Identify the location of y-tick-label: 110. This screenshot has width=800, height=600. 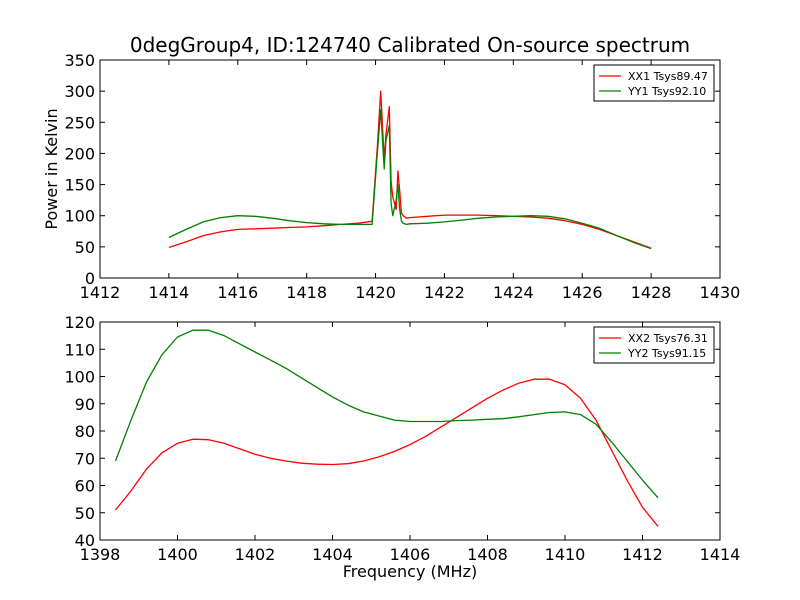
(79, 349).